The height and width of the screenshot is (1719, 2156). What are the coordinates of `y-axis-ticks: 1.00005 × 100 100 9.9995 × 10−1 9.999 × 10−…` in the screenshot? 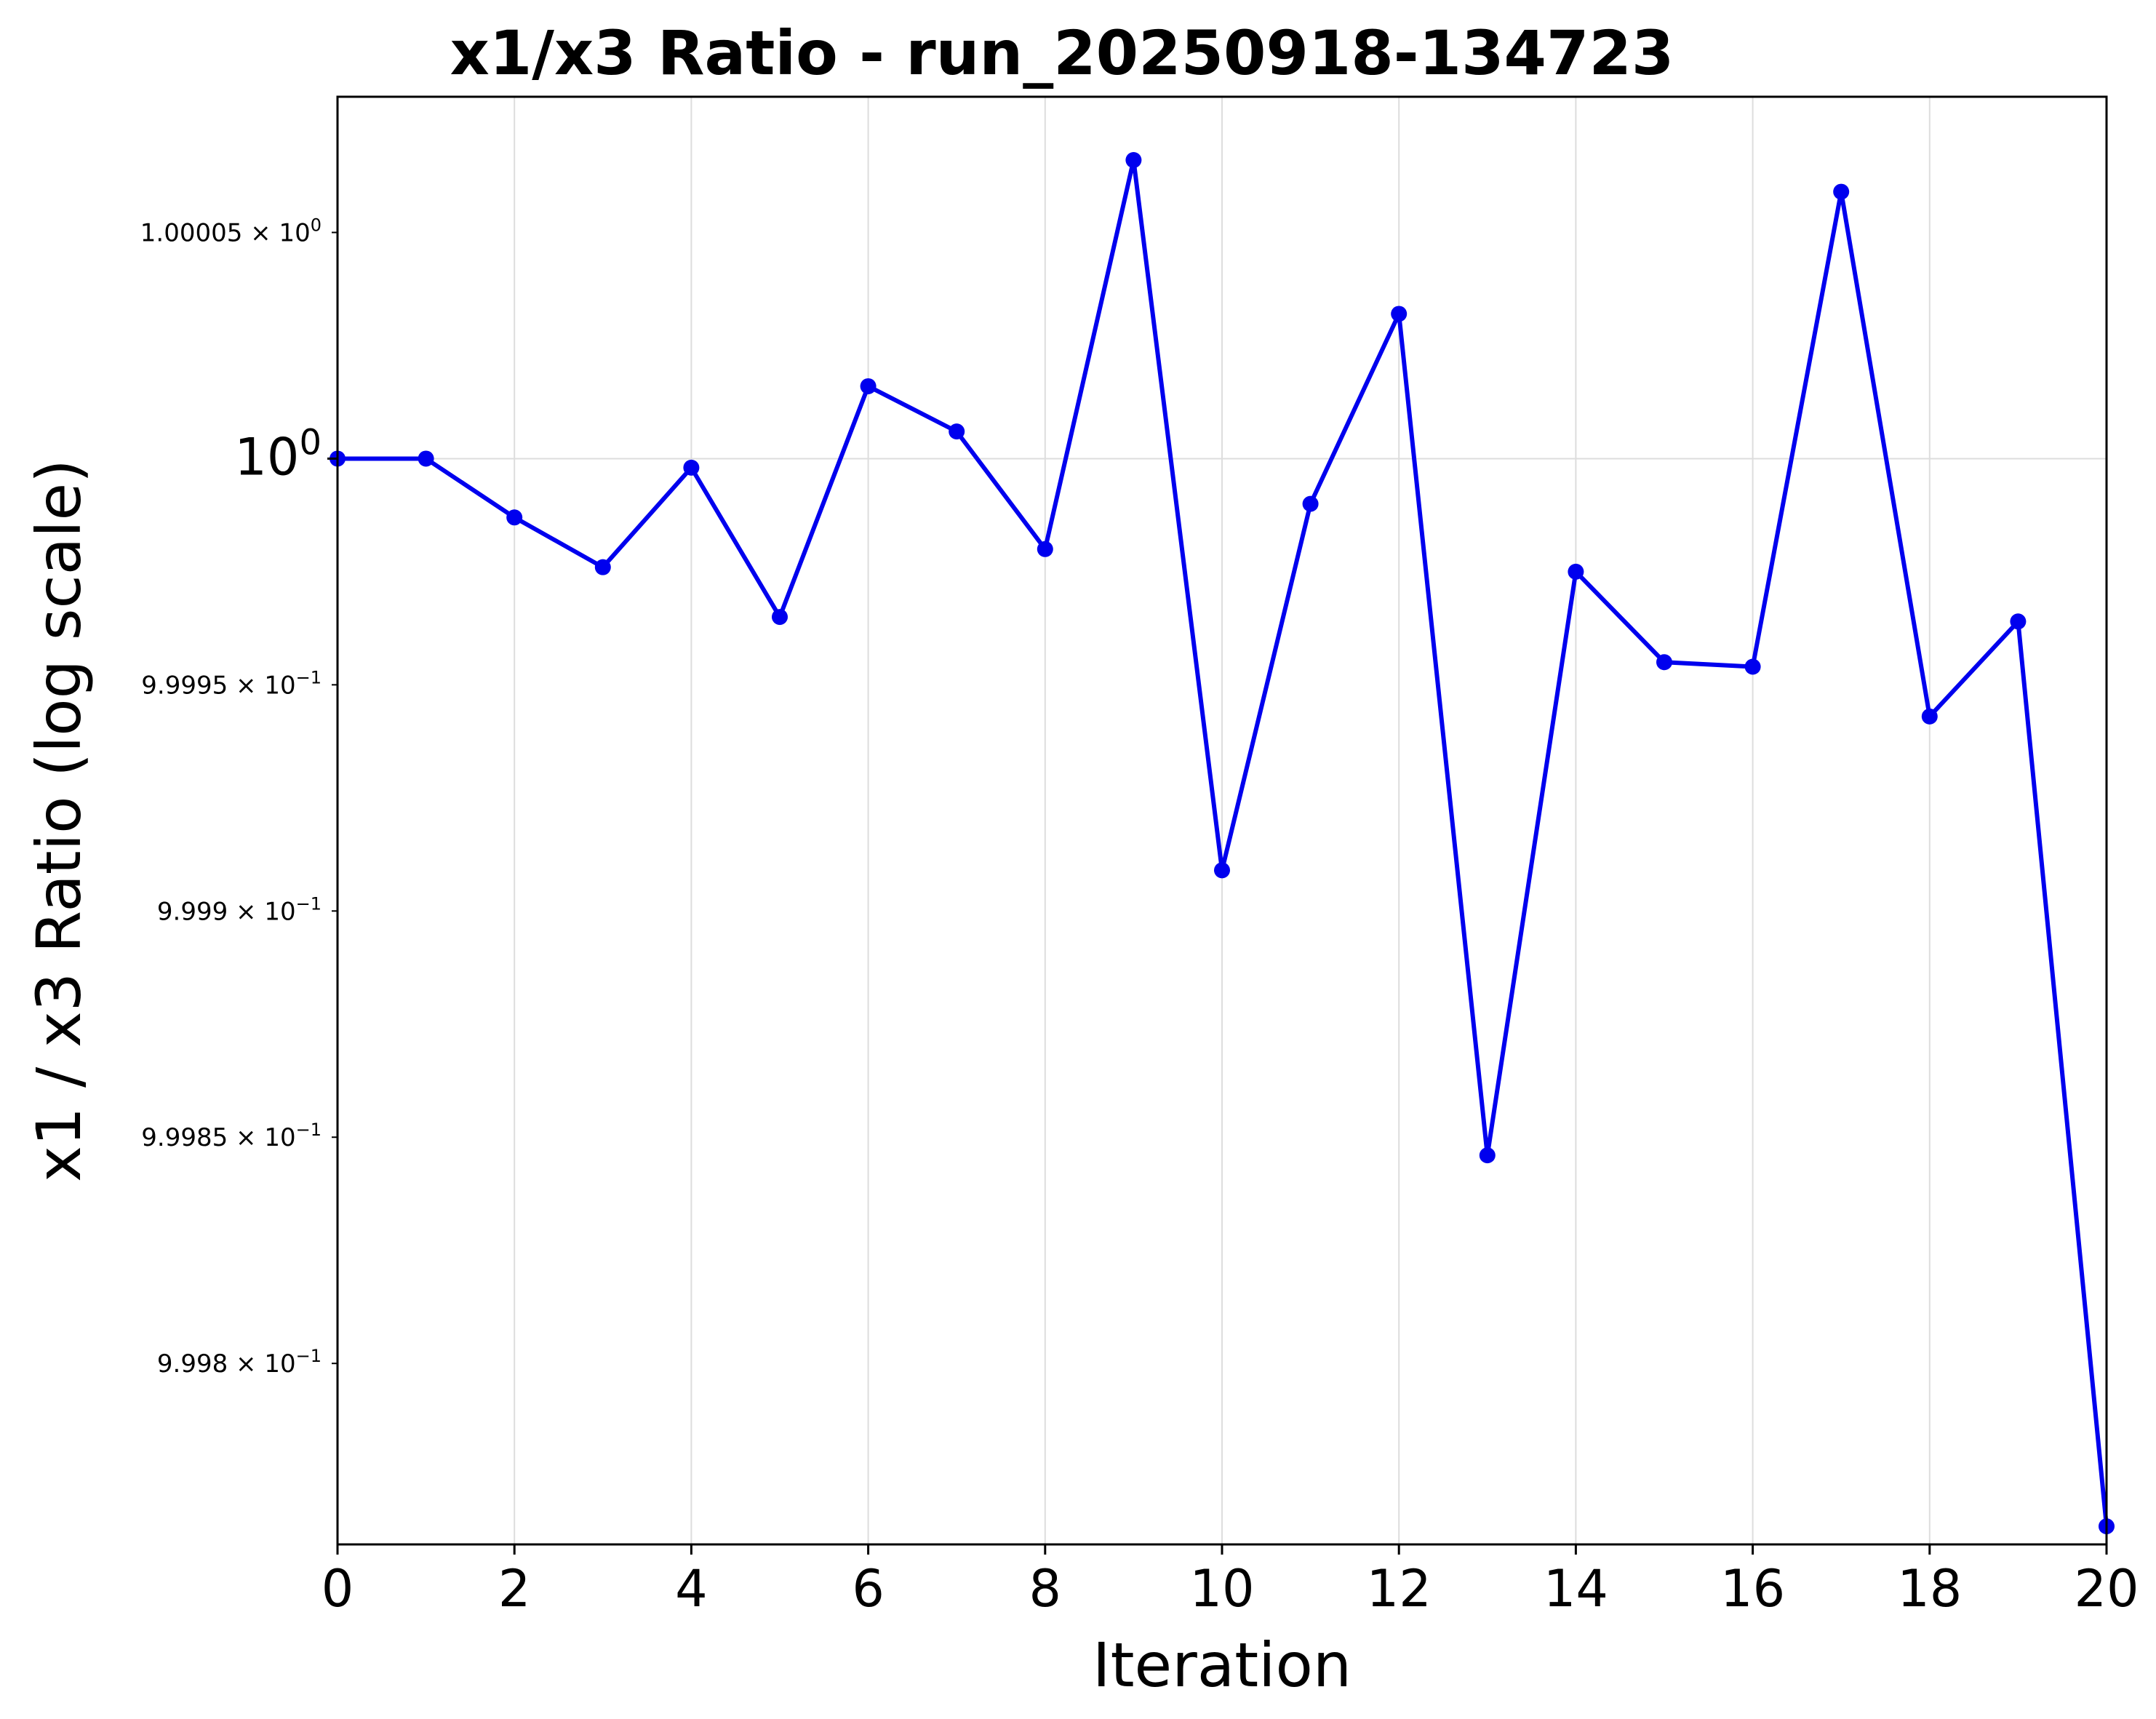 It's located at (239, 797).